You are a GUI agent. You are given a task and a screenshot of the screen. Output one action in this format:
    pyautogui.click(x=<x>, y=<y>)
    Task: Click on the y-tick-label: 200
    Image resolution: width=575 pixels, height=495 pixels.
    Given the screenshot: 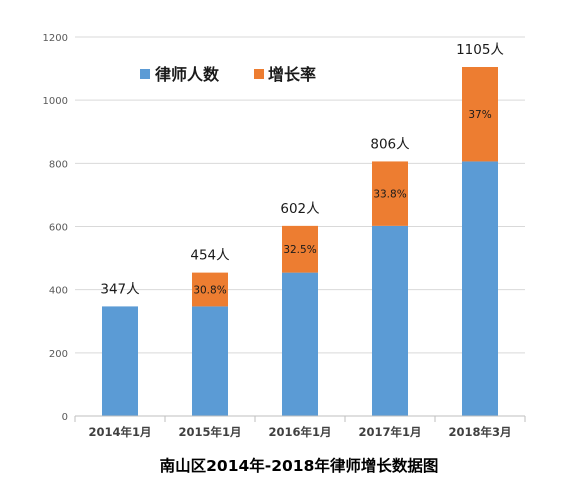 What is the action you would take?
    pyautogui.click(x=58, y=354)
    